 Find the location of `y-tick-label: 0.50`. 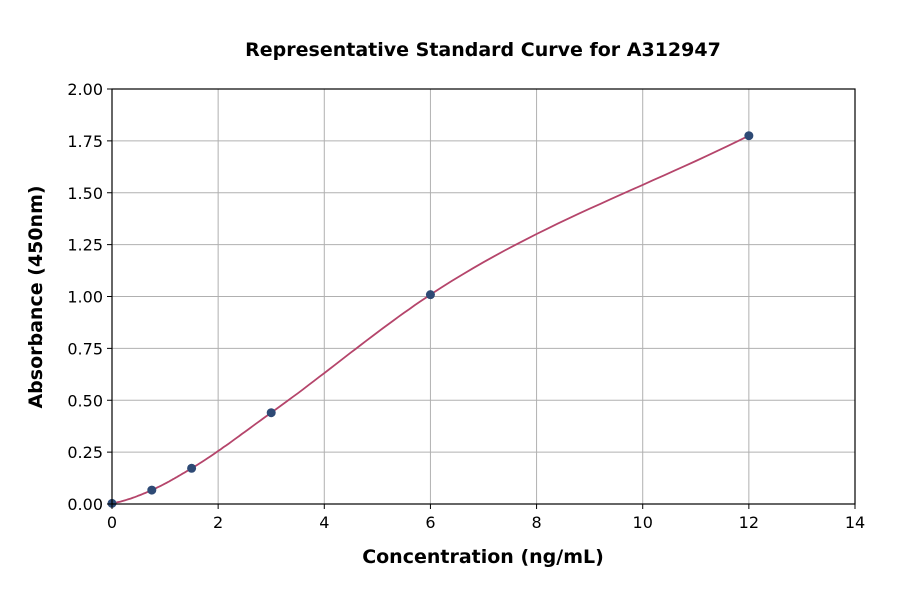

y-tick-label: 0.50 is located at coordinates (85, 400).